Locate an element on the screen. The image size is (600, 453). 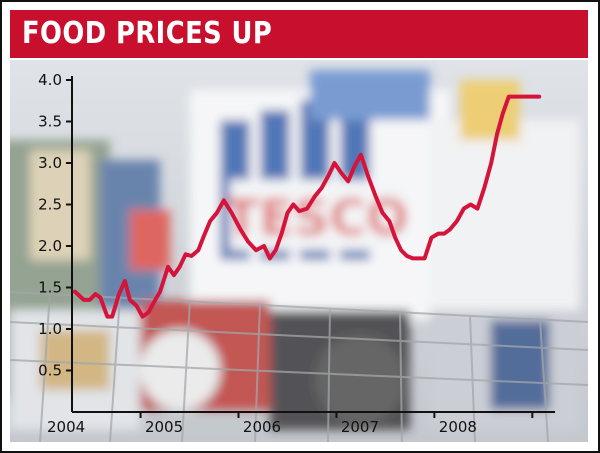
x-tick-label: 2004 is located at coordinates (66, 427).